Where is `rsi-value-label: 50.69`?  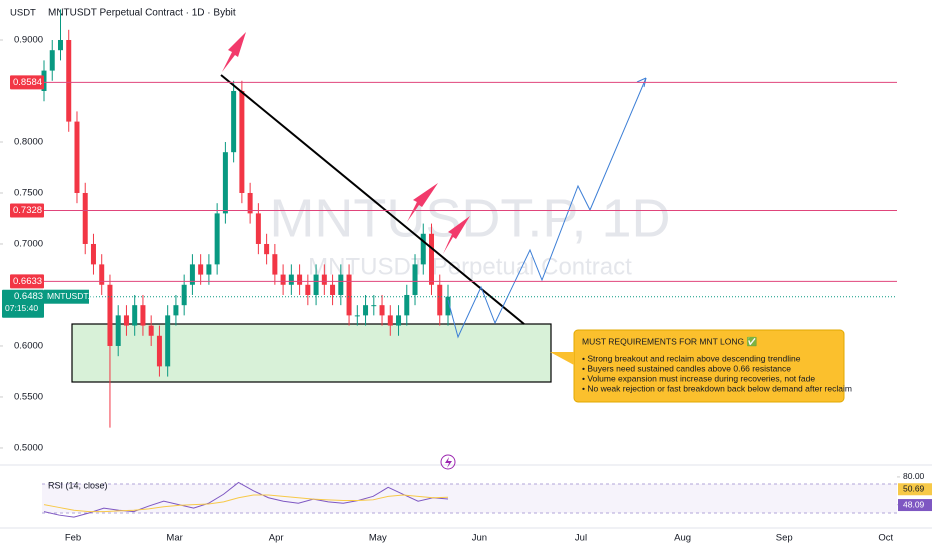
rsi-value-label: 50.69 is located at coordinates (914, 489).